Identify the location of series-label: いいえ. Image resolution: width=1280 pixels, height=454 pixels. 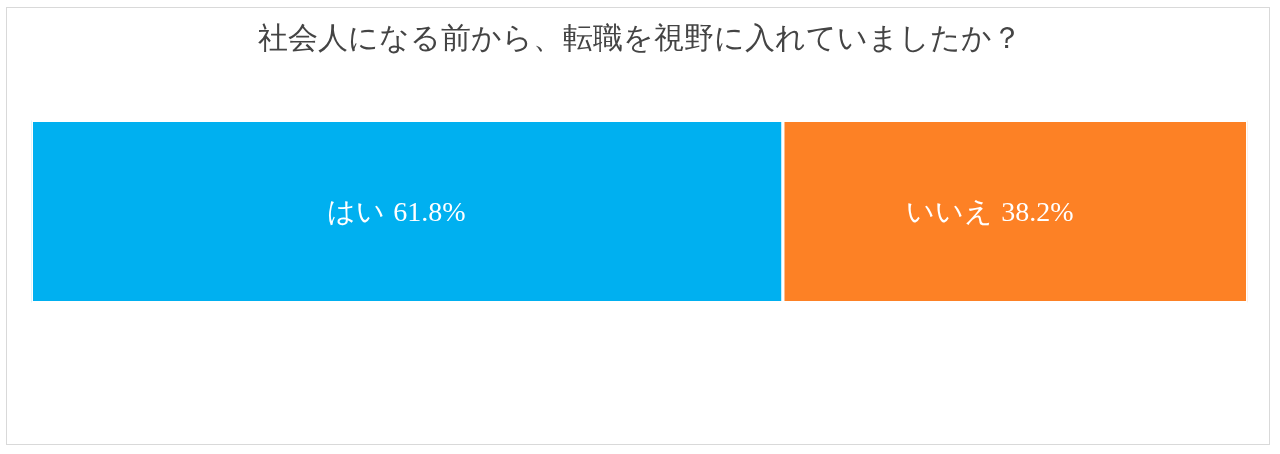
(950, 212).